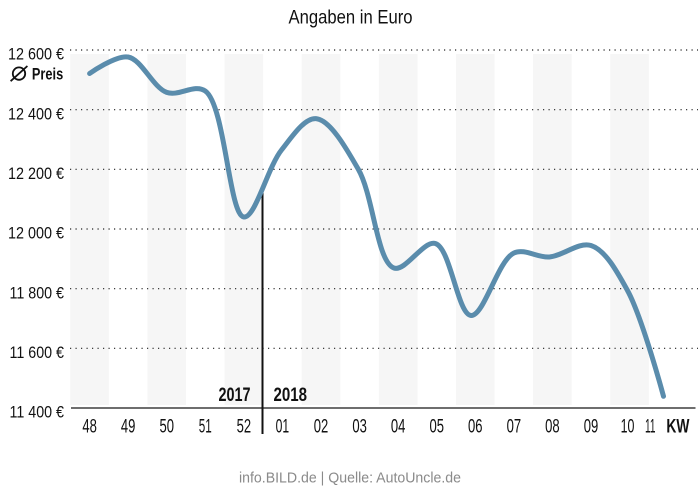  I want to click on svg-text: Preis, so click(47, 75).